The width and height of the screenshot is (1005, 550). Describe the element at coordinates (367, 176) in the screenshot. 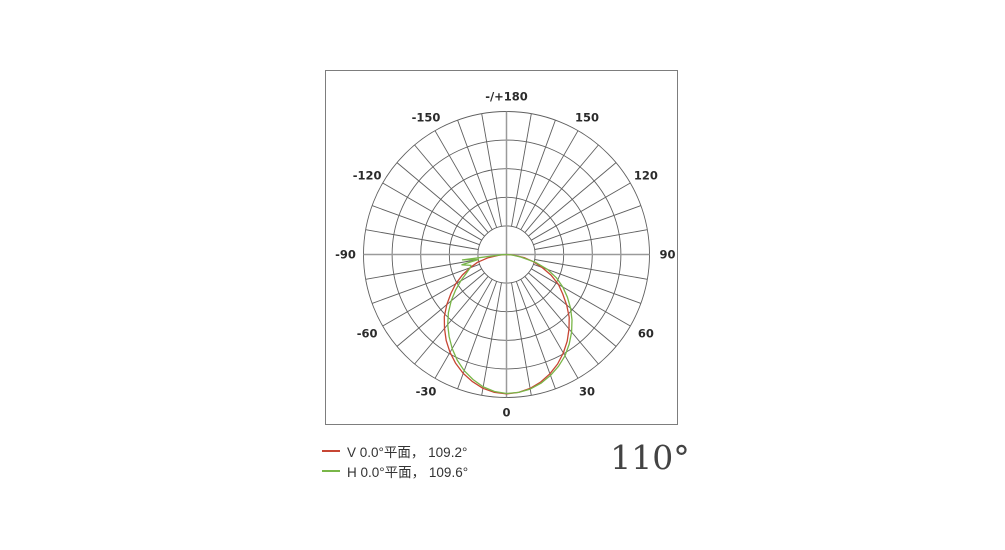

I see `angle-tick-label: -120` at that location.